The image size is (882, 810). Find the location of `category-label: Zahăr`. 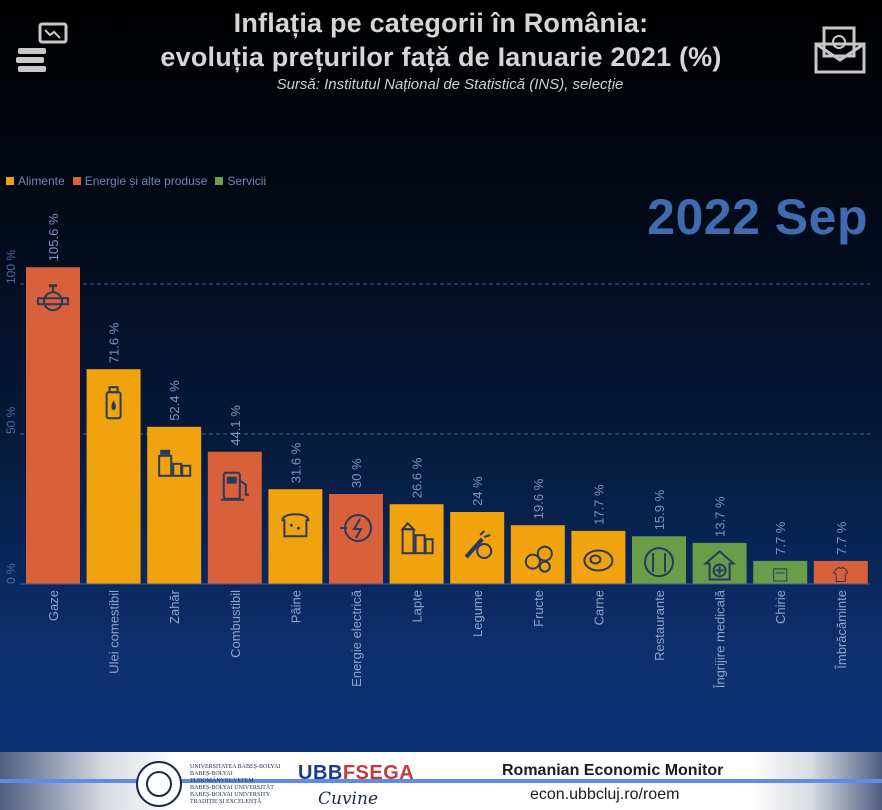

category-label: Zahăr is located at coordinates (174, 606).